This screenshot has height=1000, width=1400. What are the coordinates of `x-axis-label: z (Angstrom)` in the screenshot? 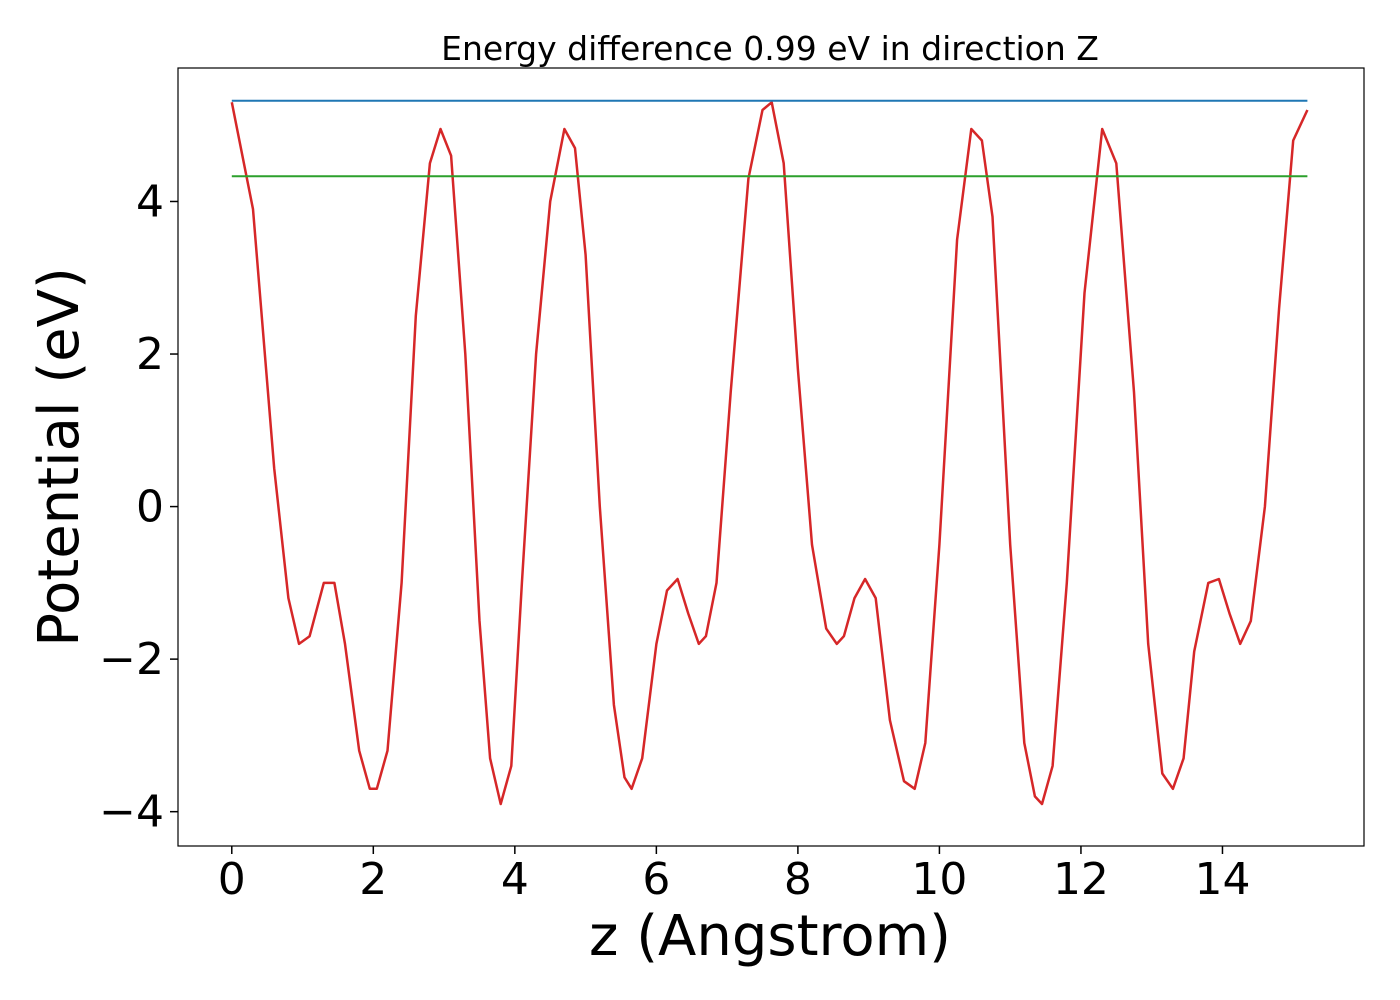 It's located at (770, 936).